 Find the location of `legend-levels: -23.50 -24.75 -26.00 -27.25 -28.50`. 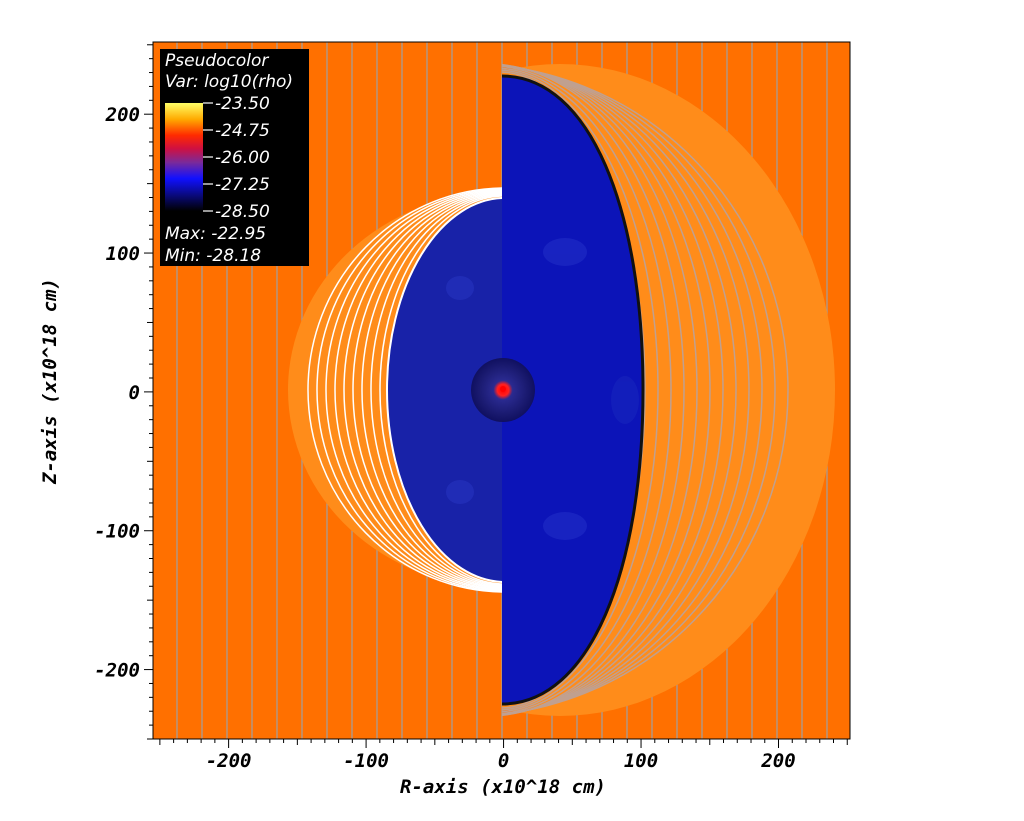

legend-levels: -23.50 -24.75 -26.00 -27.25 -28.50 is located at coordinates (236, 158).